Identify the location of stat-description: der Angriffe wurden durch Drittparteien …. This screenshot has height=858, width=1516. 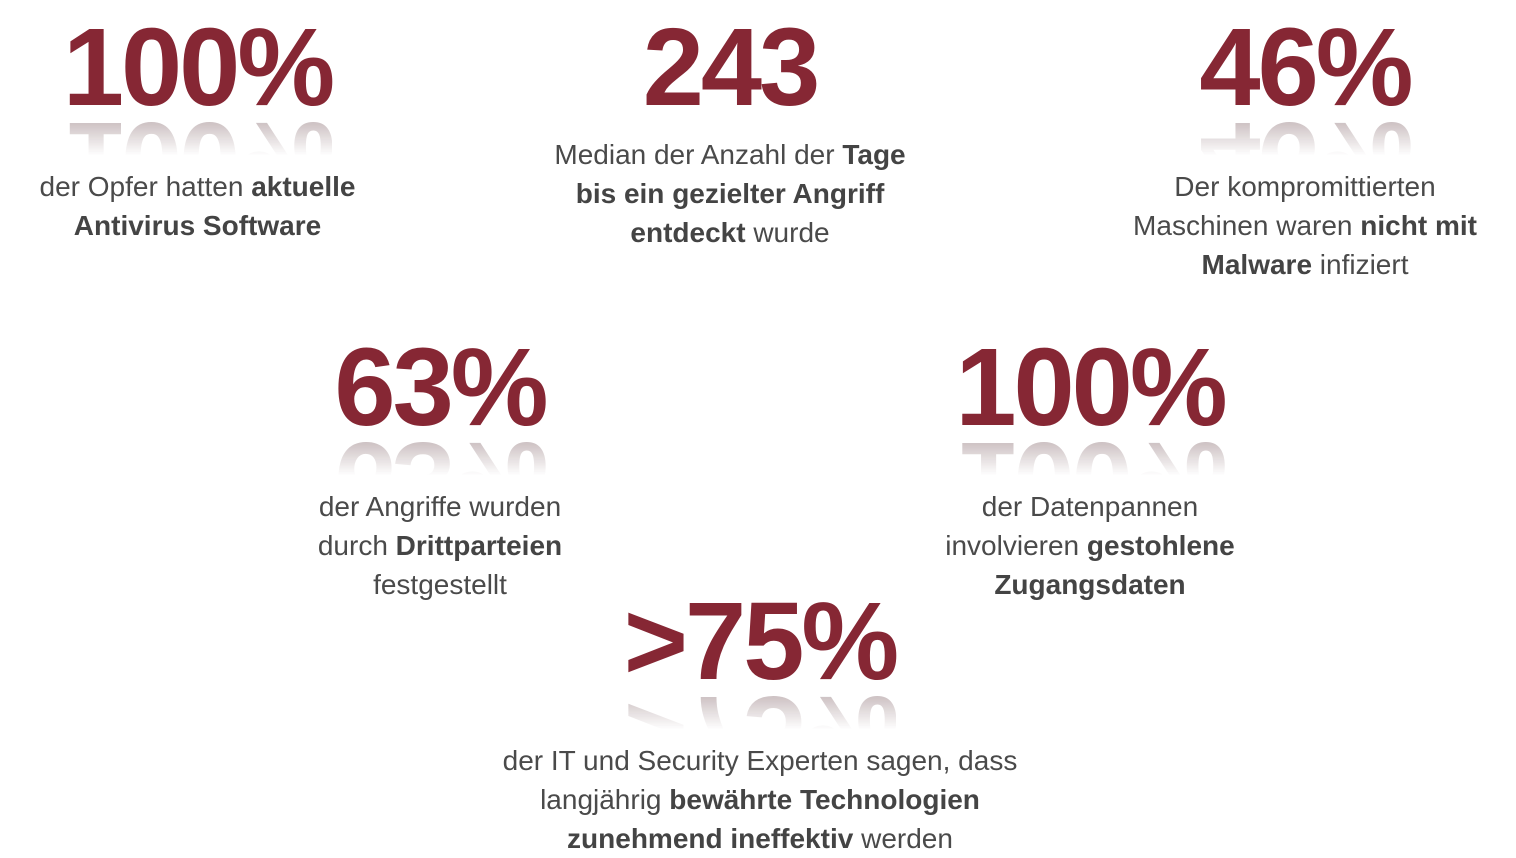
(440, 545).